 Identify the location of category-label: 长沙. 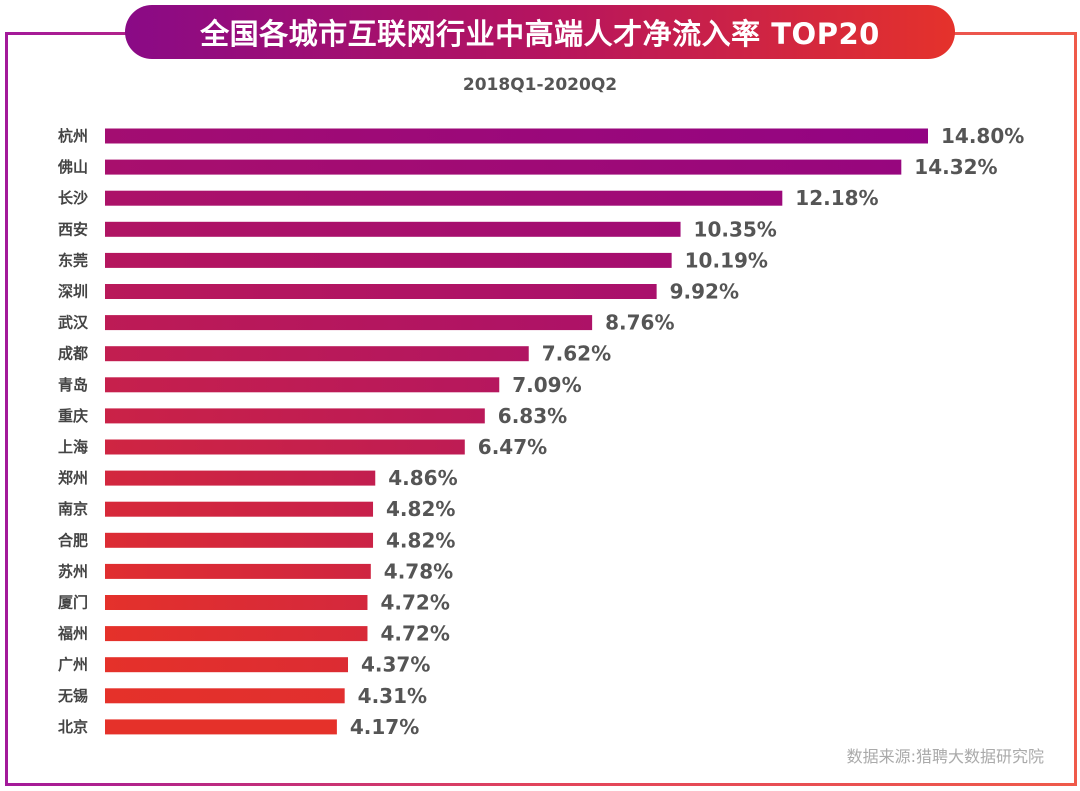
(73, 198).